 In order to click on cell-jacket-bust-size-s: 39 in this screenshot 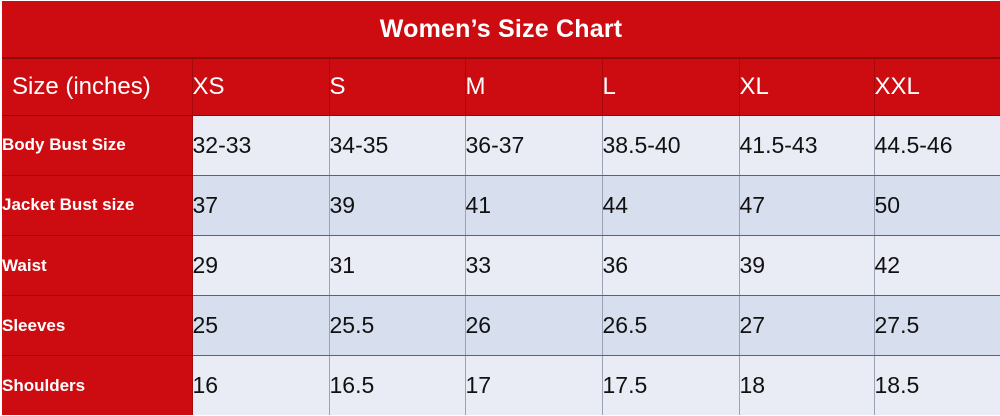, I will do `click(397, 205)`.